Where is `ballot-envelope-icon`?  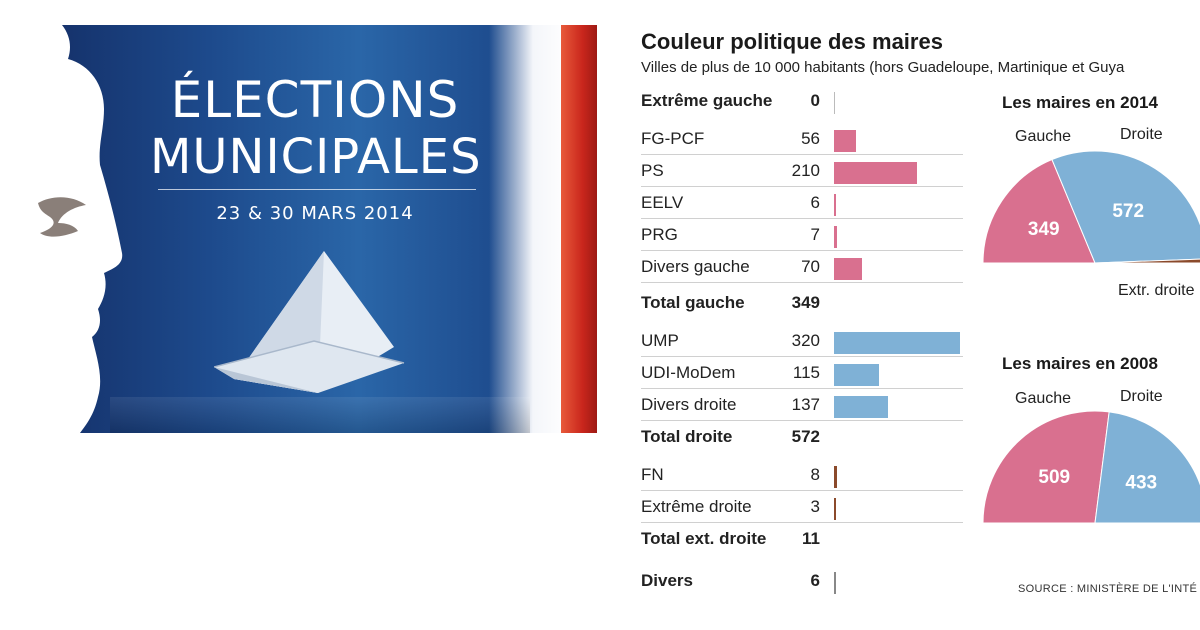
ballot-envelope-icon is located at coordinates (309, 322).